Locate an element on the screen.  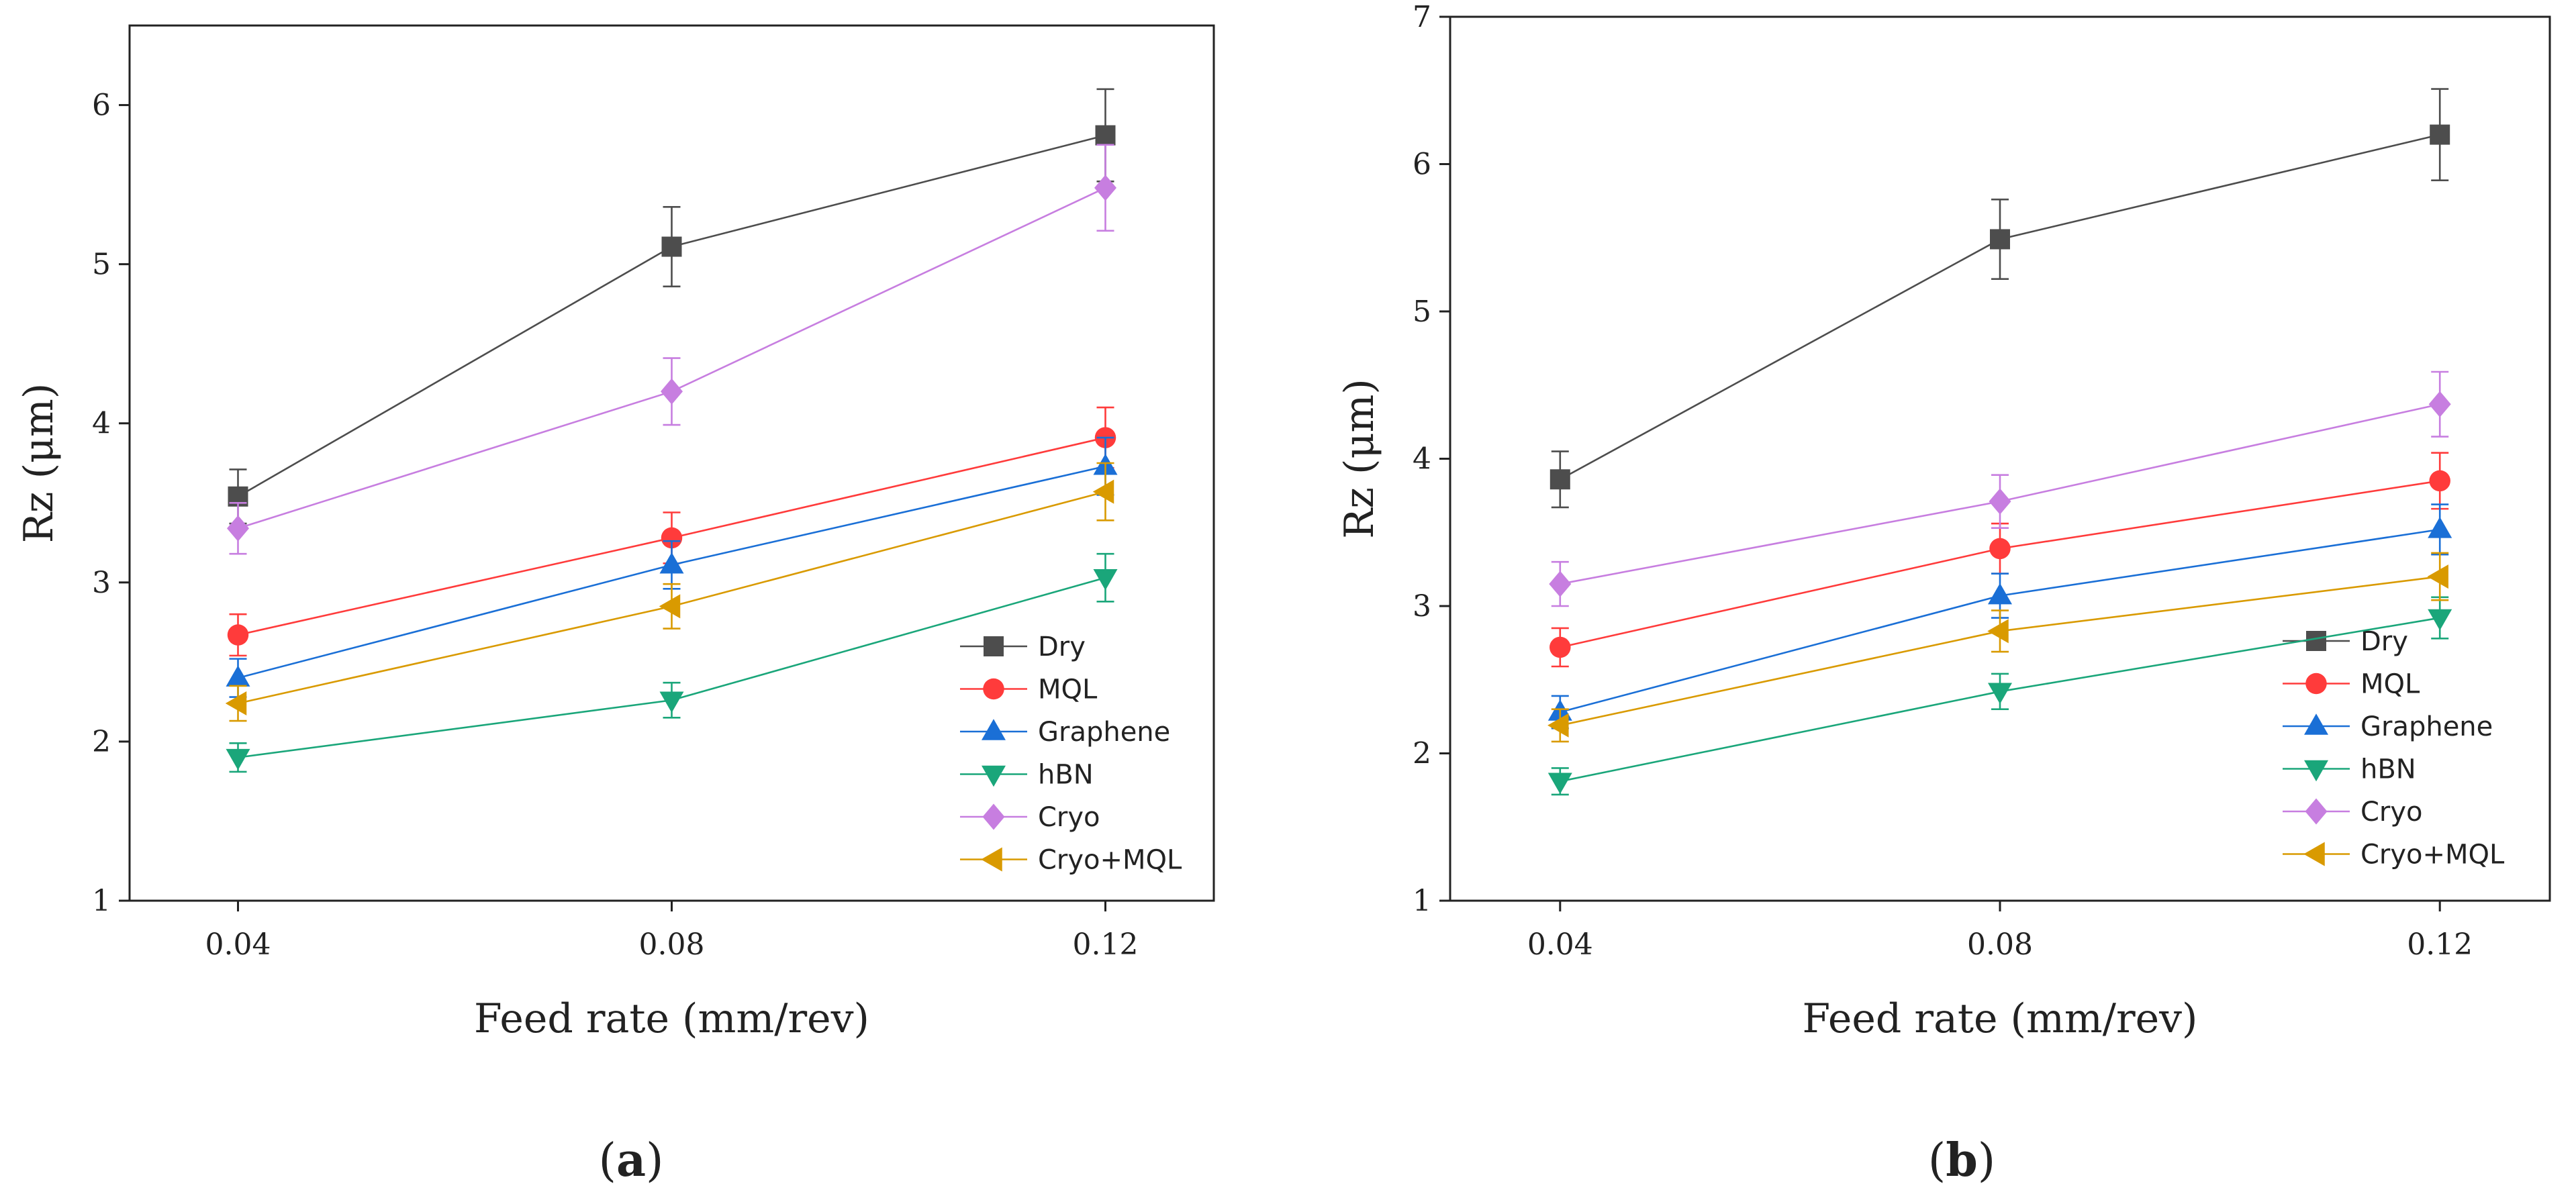
y-tick-label-a-2: 2 is located at coordinates (102, 742).